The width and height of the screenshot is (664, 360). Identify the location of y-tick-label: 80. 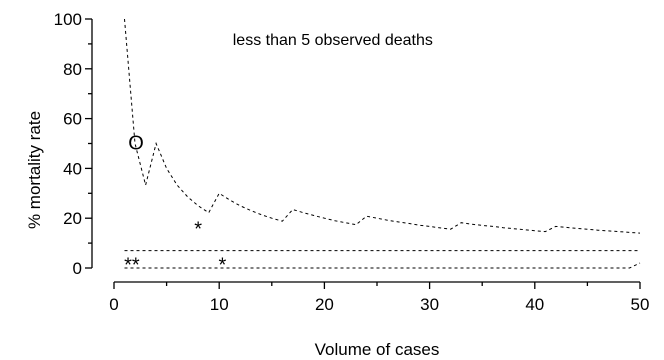
(72, 69).